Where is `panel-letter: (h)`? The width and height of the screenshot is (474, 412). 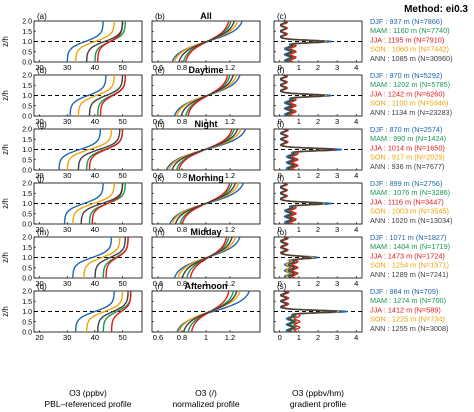 panel-letter: (h) is located at coordinates (160, 124).